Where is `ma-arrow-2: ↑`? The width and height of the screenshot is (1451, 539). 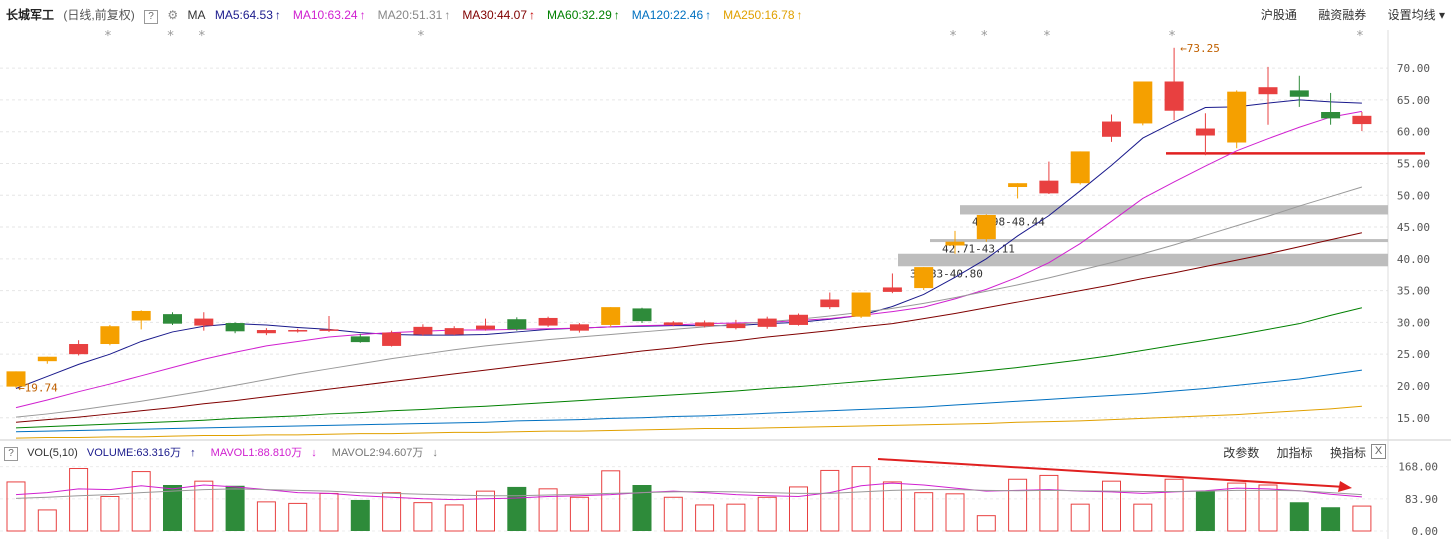 ma-arrow-2: ↑ is located at coordinates (447, 15).